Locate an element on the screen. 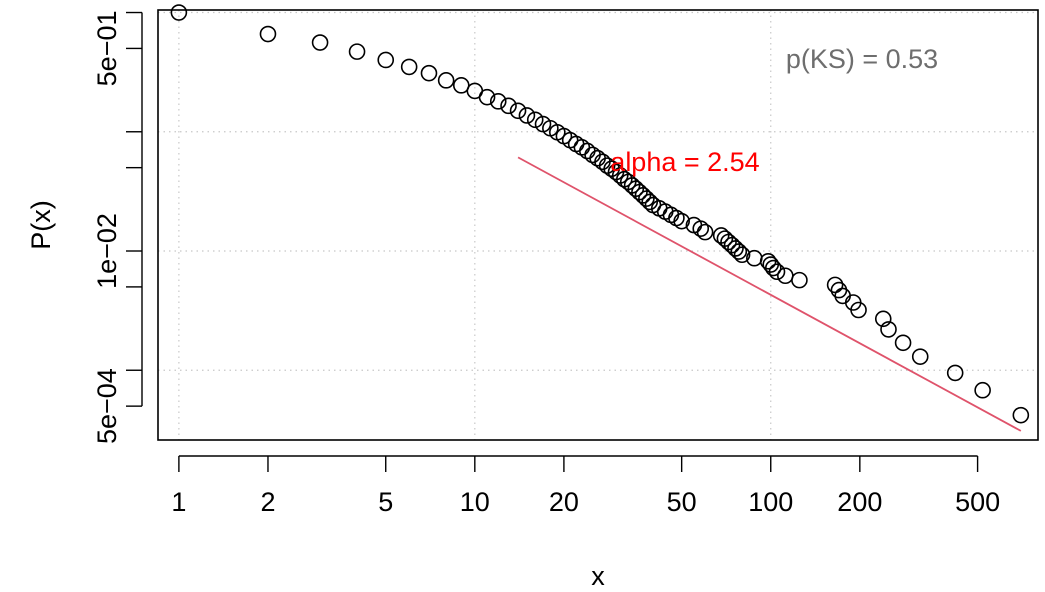 The height and width of the screenshot is (592, 1045). y-axis-label: P(x) is located at coordinates (41, 225).